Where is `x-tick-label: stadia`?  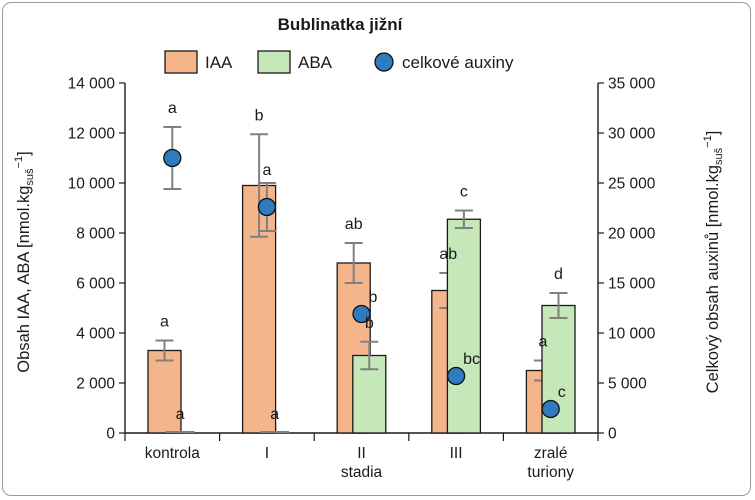
x-tick-label: stadia is located at coordinates (362, 472).